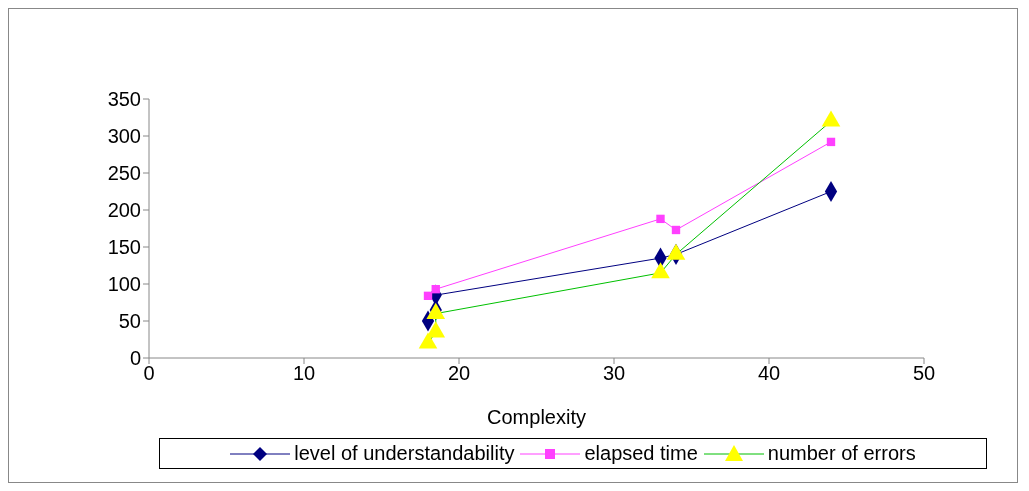 Image resolution: width=1029 pixels, height=491 pixels. What do you see at coordinates (459, 373) in the screenshot?
I see `x-tick-label: 20` at bounding box center [459, 373].